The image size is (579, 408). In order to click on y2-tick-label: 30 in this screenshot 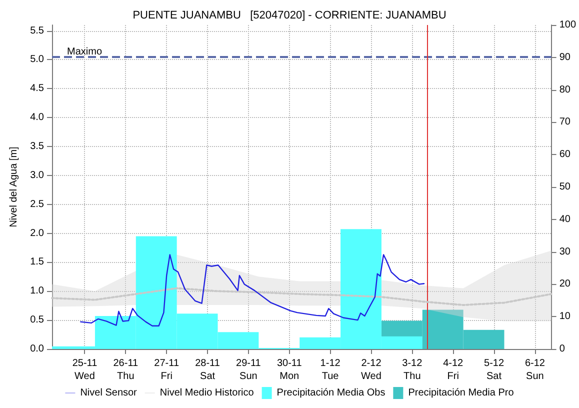, I will do `click(565, 252)`.